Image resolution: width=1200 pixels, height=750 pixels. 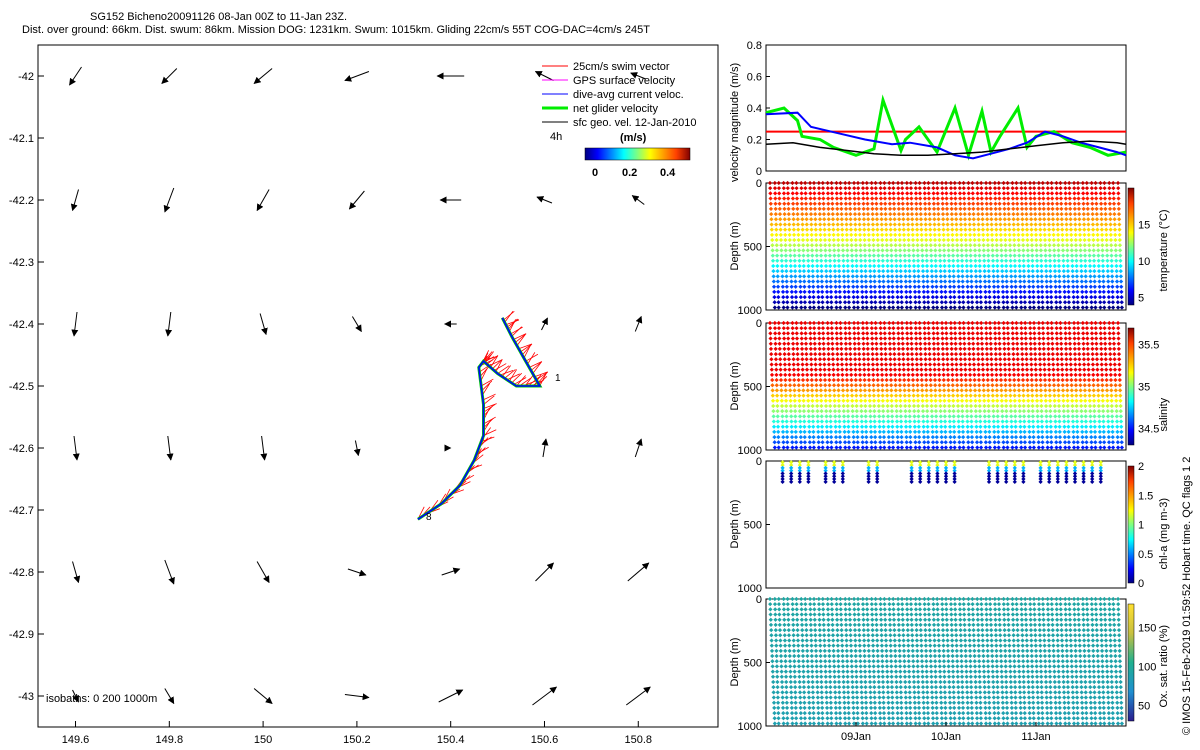 What do you see at coordinates (264, 448) in the screenshot?
I see `geo-velocity-arrow` at bounding box center [264, 448].